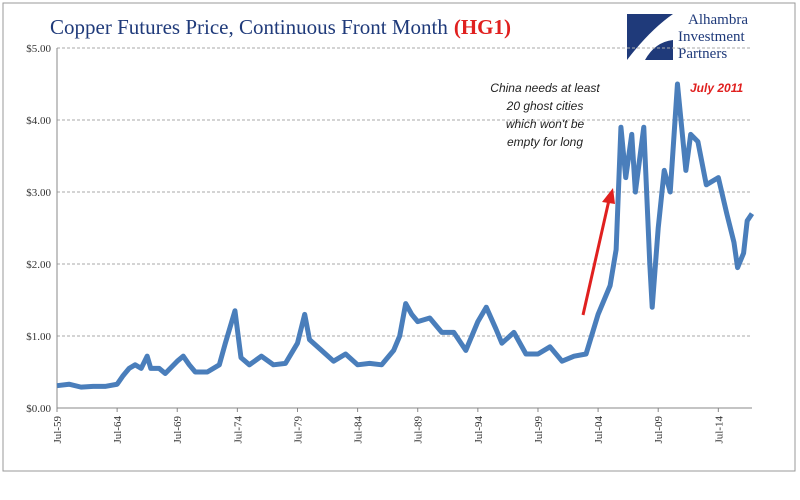 The image size is (800, 500). Describe the element at coordinates (711, 37) in the screenshot. I see `logo-text: Investment` at that location.